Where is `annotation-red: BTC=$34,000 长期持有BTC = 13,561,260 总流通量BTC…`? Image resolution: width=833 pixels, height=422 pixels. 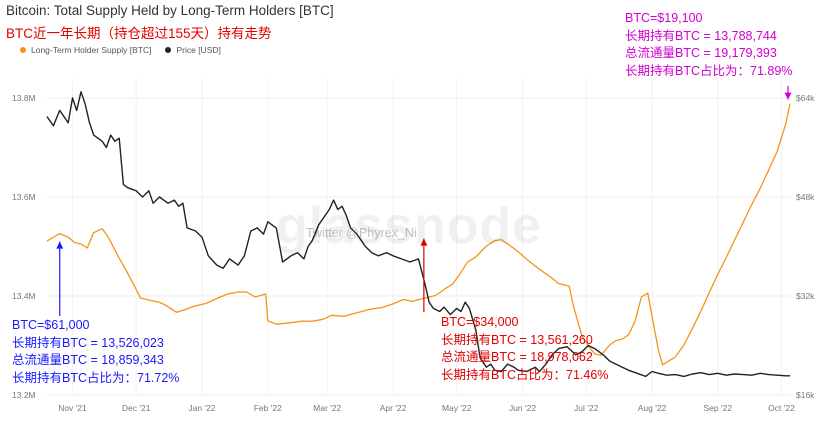 annotation-red: BTC=$34,000 长期持有BTC = 13,561,260 总流通量BTC… is located at coordinates (524, 349).